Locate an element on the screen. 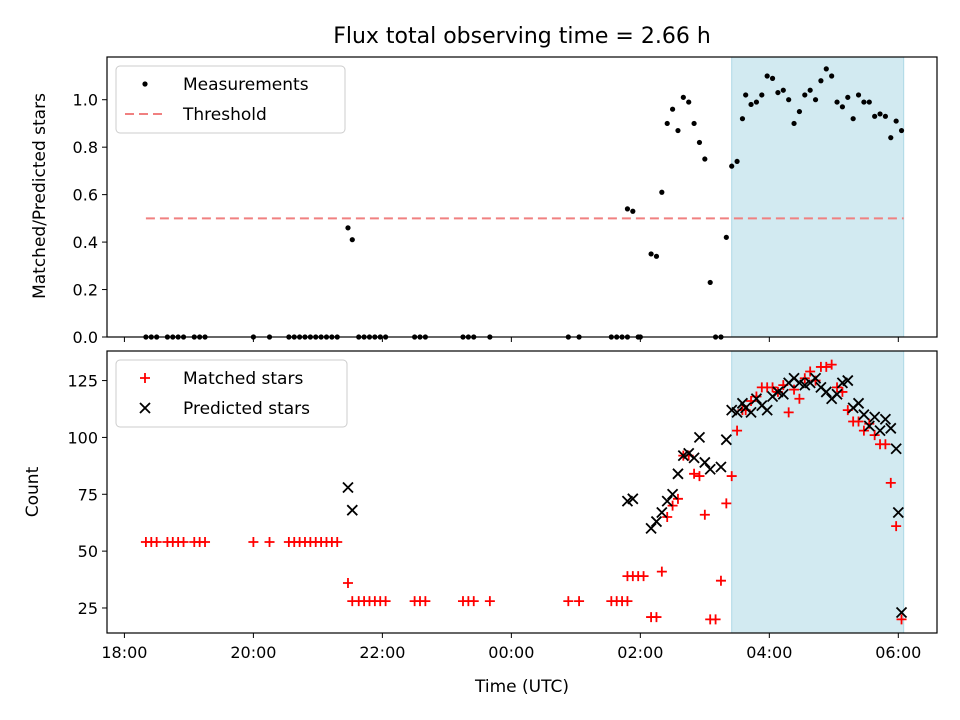 The height and width of the screenshot is (720, 960). x-tick-label: 20:00 is located at coordinates (253, 652).